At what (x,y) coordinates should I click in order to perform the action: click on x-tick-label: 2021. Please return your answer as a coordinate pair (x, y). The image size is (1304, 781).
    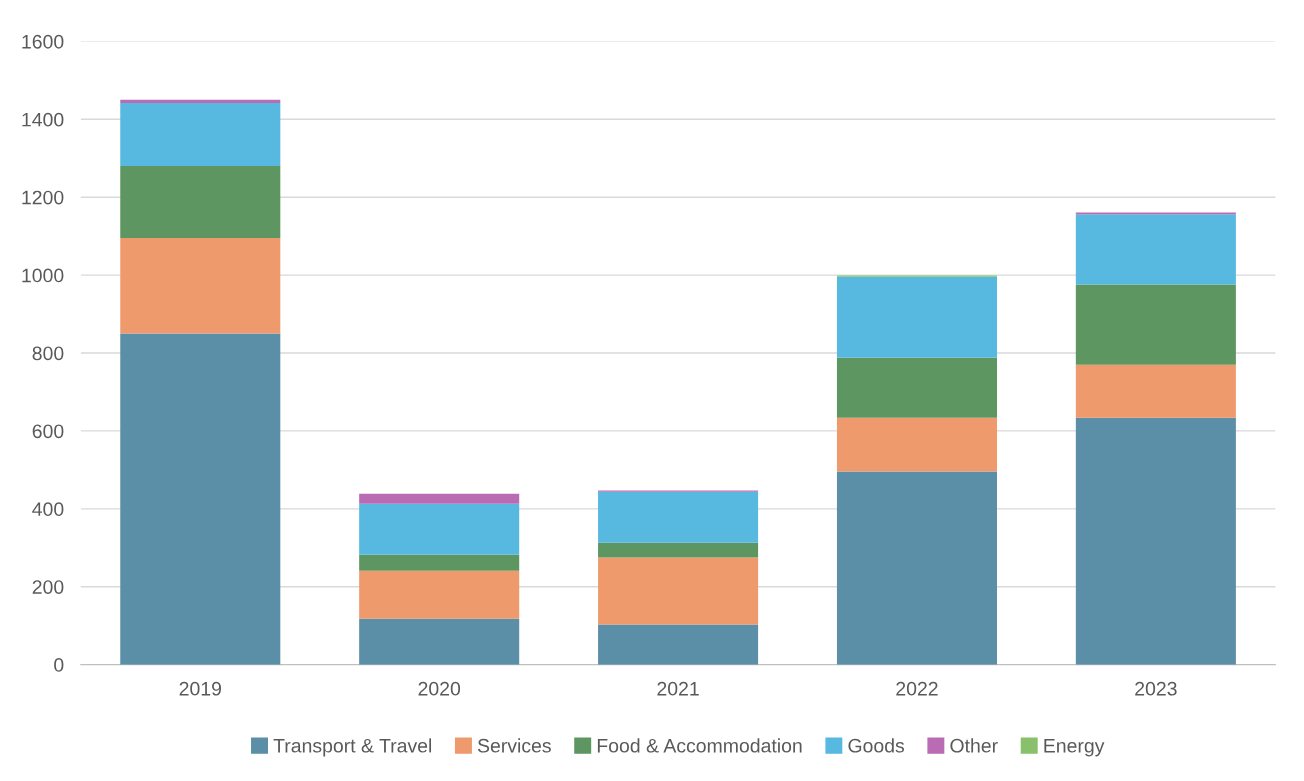
    Looking at the image, I should click on (678, 688).